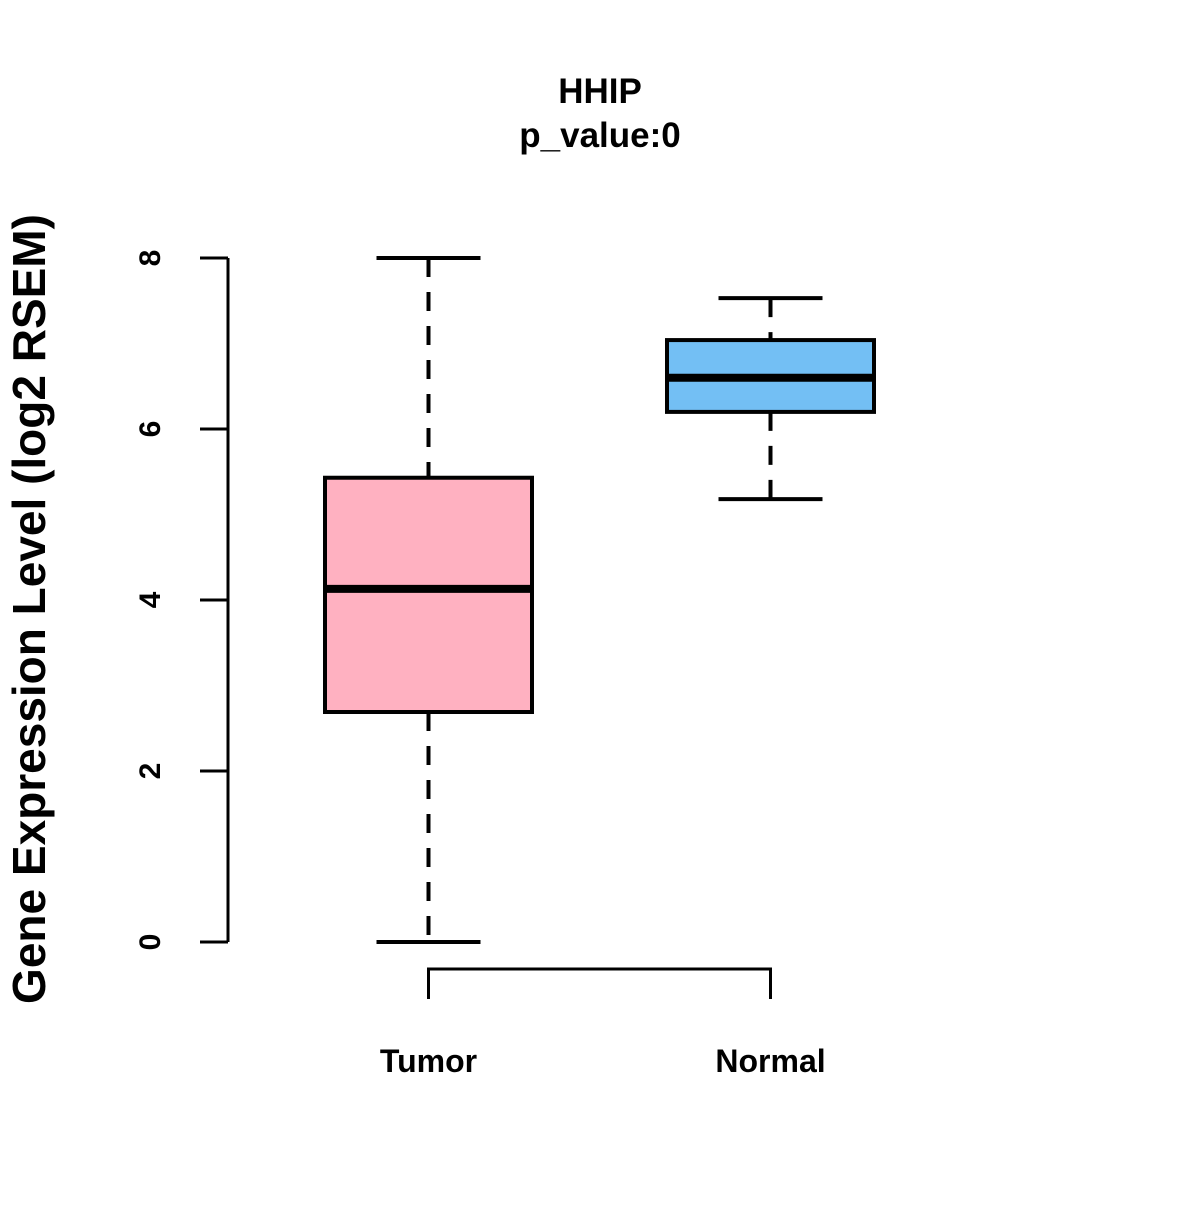  What do you see at coordinates (770, 1061) in the screenshot?
I see `category-label-normal: Normal` at bounding box center [770, 1061].